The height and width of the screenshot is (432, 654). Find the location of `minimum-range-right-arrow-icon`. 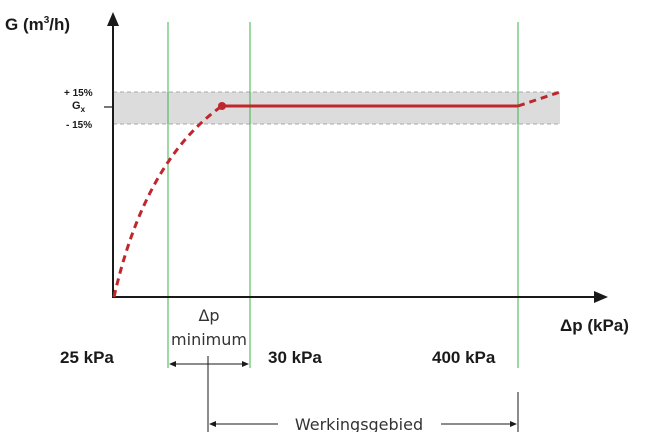

minimum-range-right-arrow-icon is located at coordinates (245, 364).